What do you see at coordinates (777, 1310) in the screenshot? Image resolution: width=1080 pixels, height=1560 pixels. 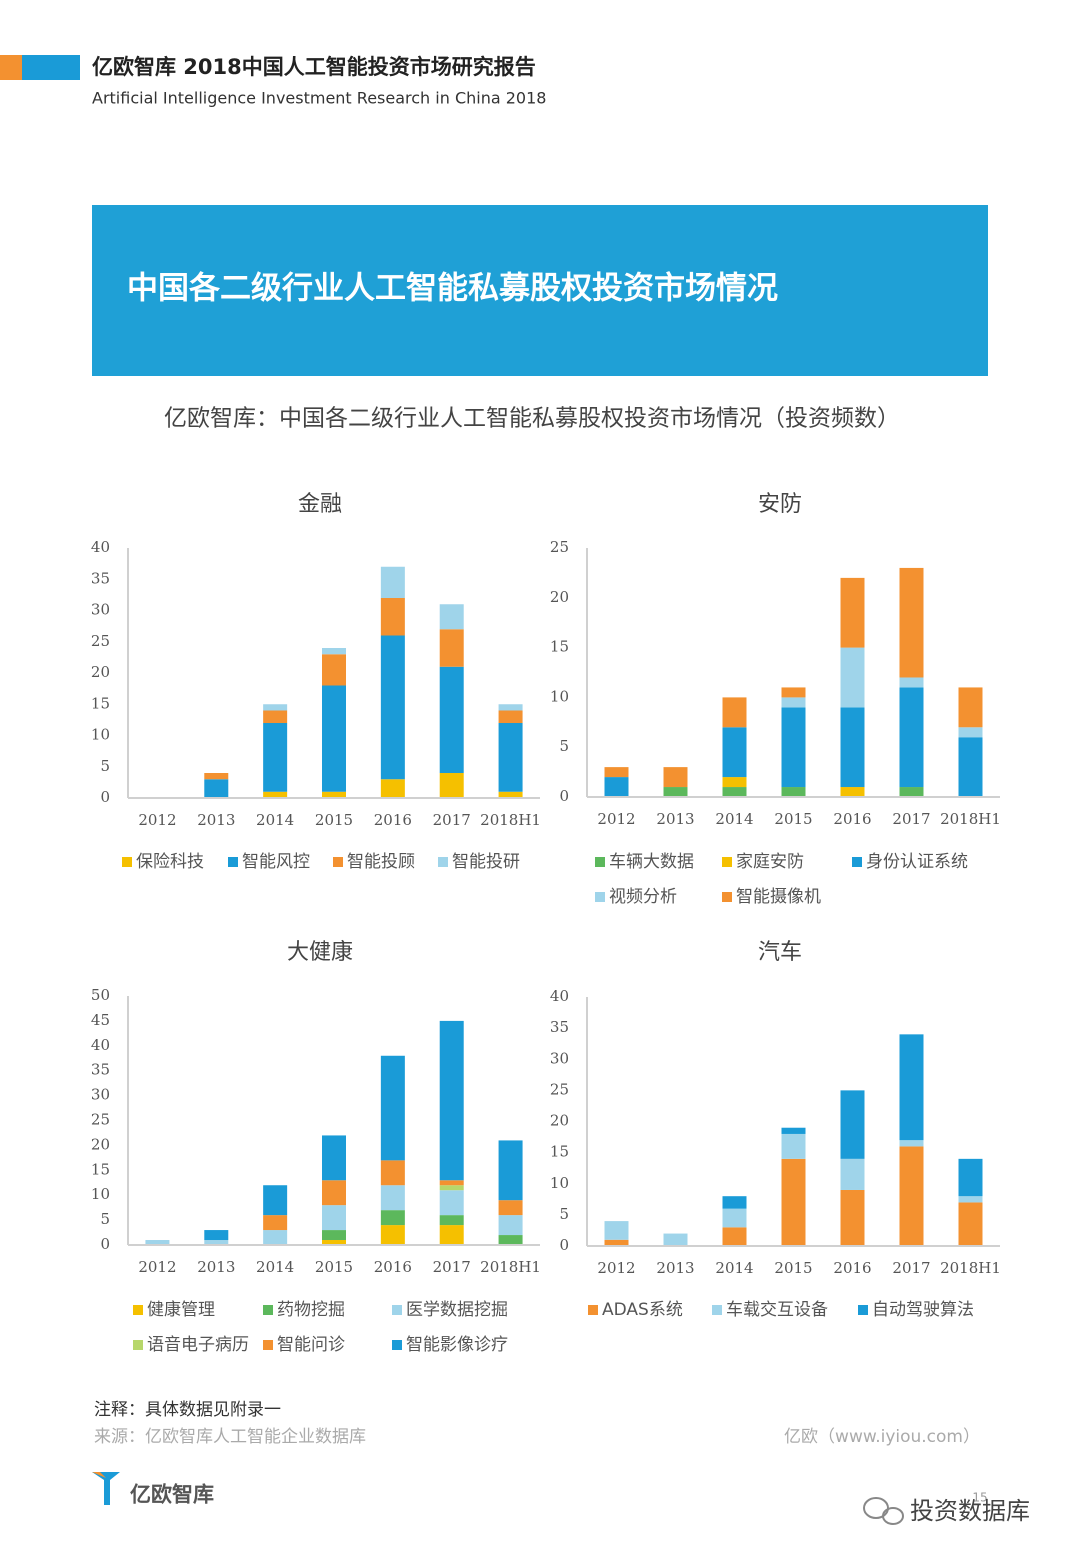 I see `legend-label: 车载交互设备` at bounding box center [777, 1310].